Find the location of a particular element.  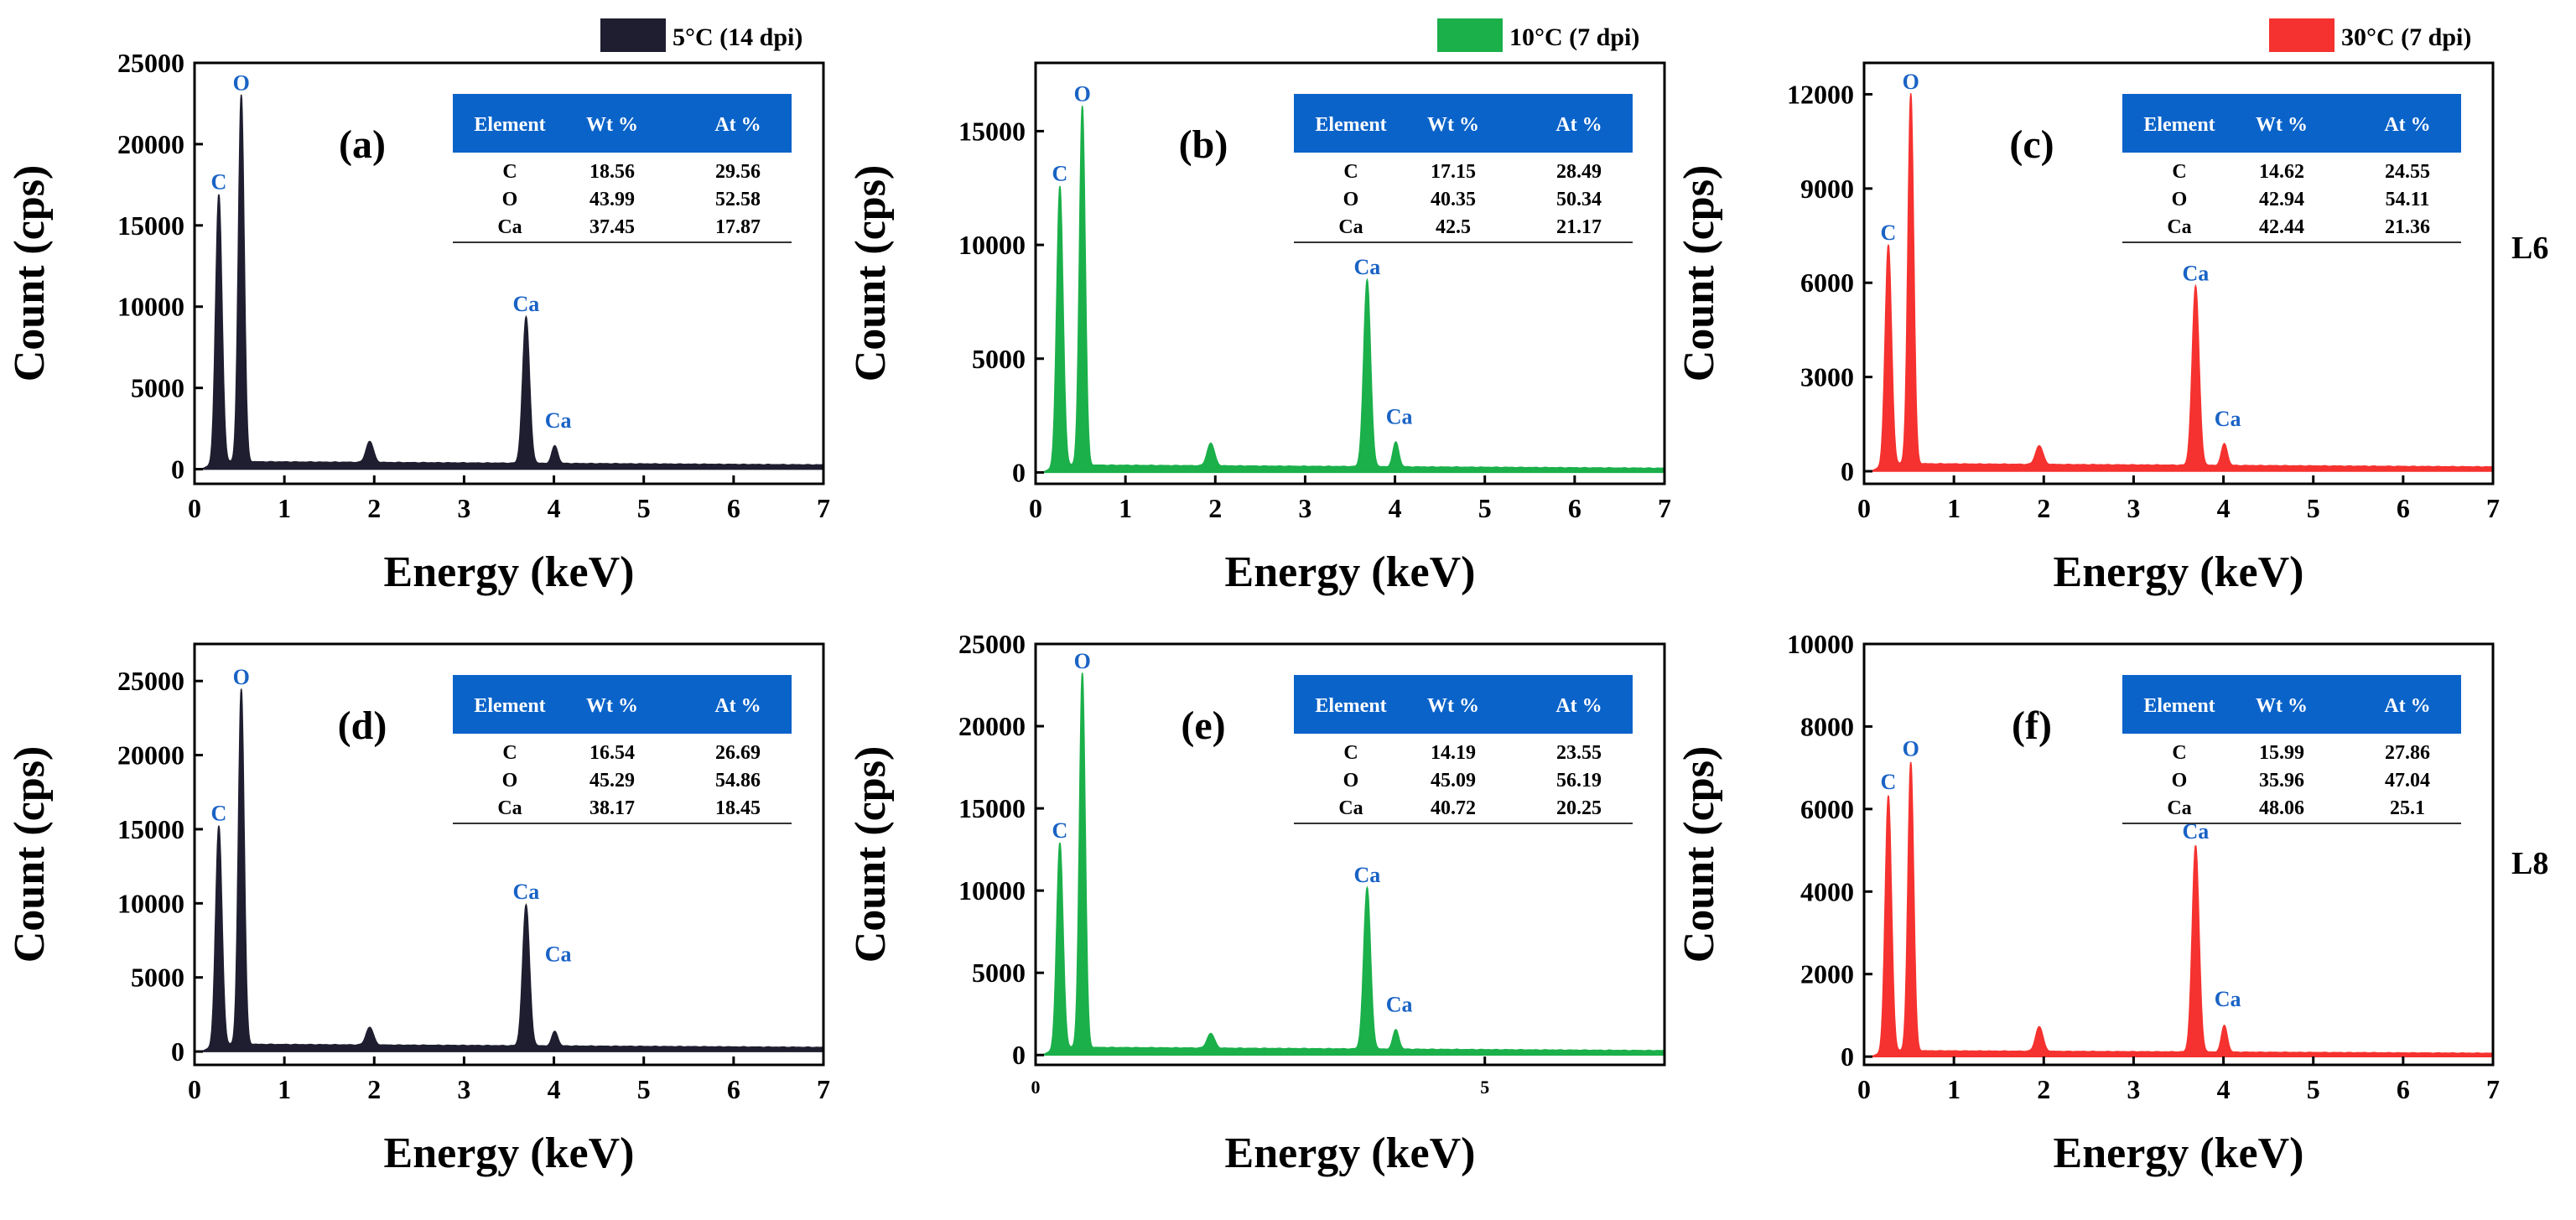

table-cell: 25.1 is located at coordinates (2407, 808).